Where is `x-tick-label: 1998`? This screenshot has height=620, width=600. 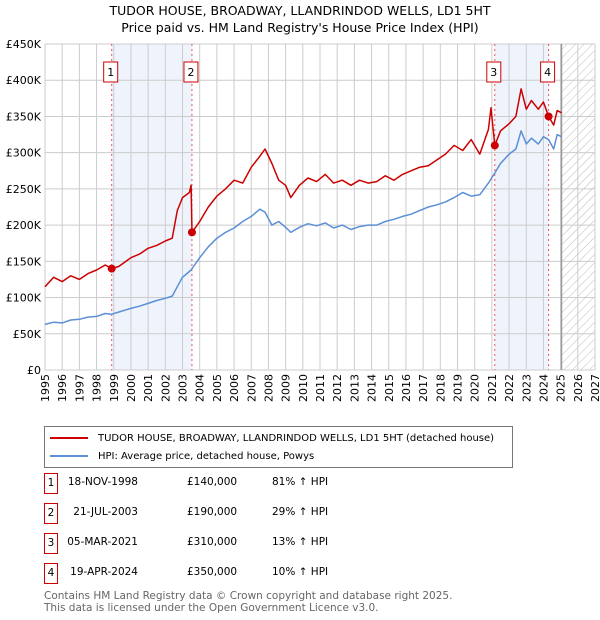 x-tick-label: 1998 is located at coordinates (97, 388).